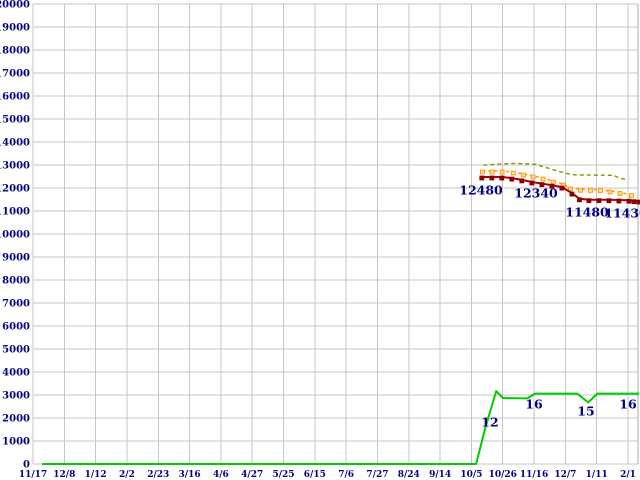 The width and height of the screenshot is (640, 480). What do you see at coordinates (15, 120) in the screenshot?
I see `y-tick-label: 15000` at bounding box center [15, 120].